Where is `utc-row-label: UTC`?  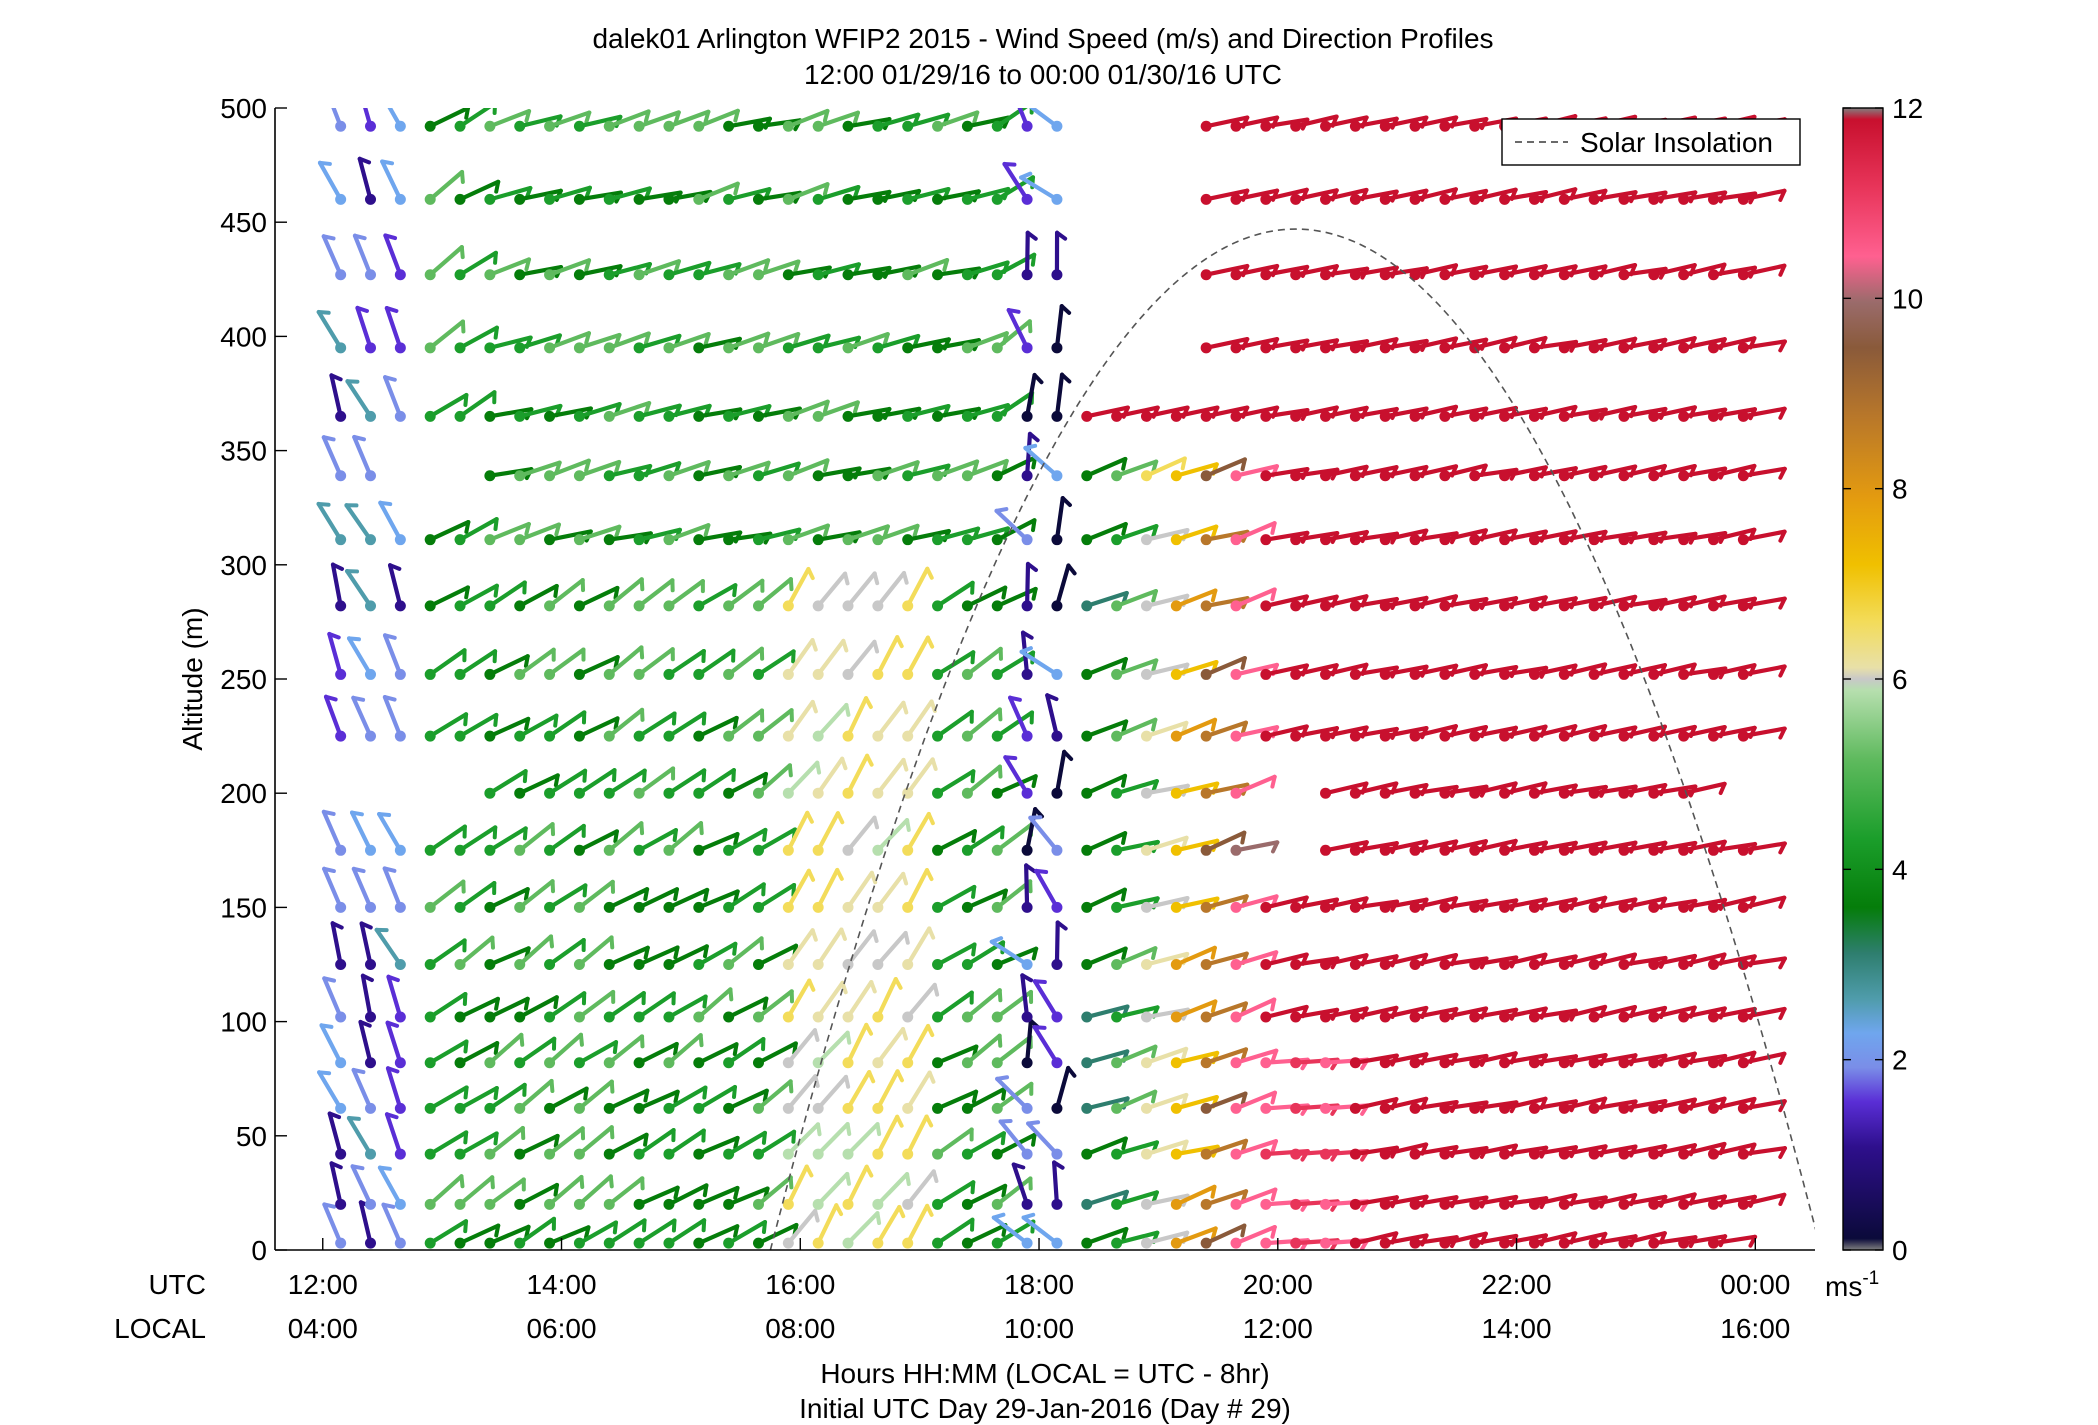 utc-row-label: UTC is located at coordinates (177, 1284).